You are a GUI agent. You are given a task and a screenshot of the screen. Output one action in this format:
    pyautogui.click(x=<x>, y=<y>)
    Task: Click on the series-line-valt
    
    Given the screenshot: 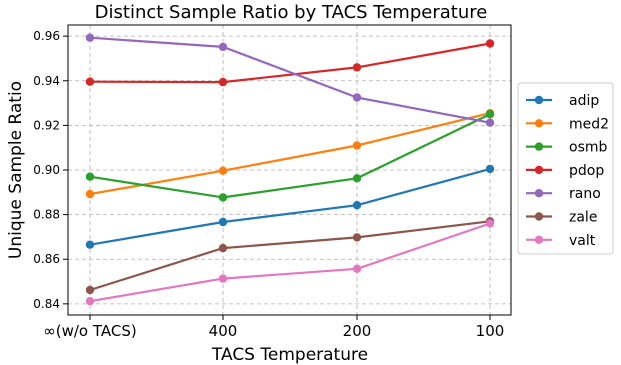 What is the action you would take?
    pyautogui.click(x=290, y=262)
    